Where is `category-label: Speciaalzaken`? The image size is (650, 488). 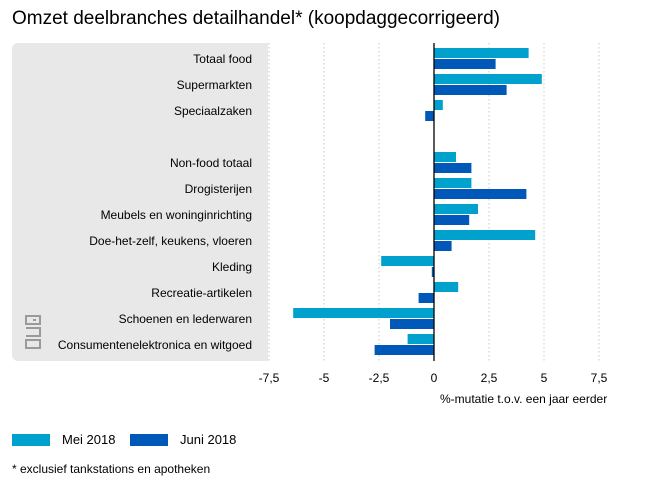 category-label: Speciaalzaken is located at coordinates (213, 111).